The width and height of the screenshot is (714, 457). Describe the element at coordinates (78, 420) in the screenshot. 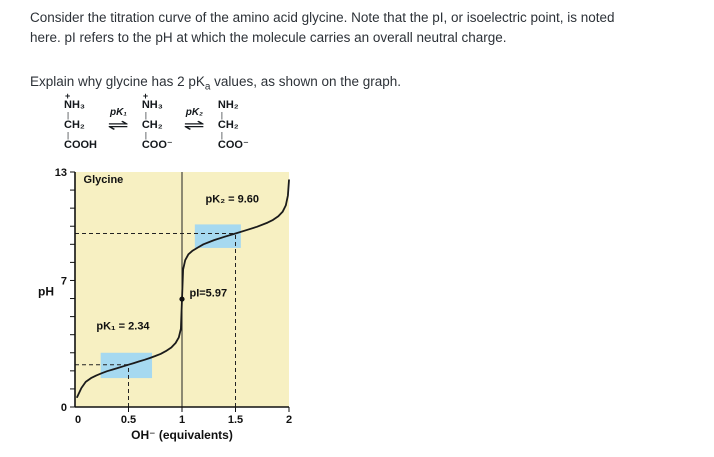

I see `x-tick-label: 0` at that location.